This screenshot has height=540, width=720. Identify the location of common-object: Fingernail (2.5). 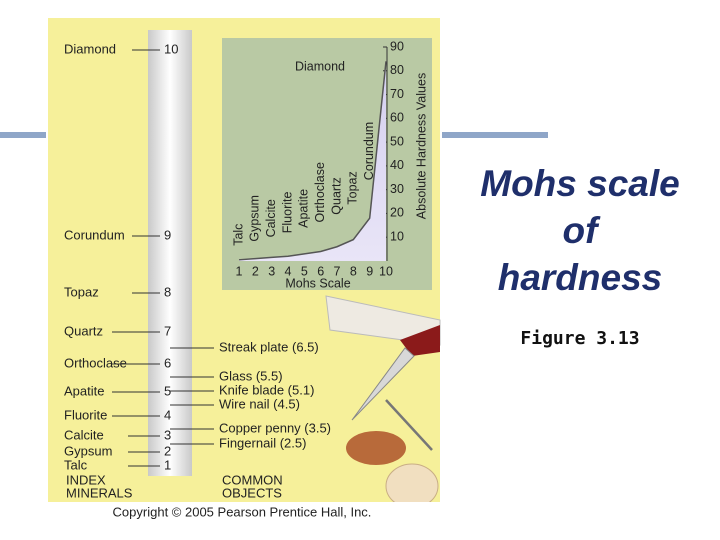
(262, 442).